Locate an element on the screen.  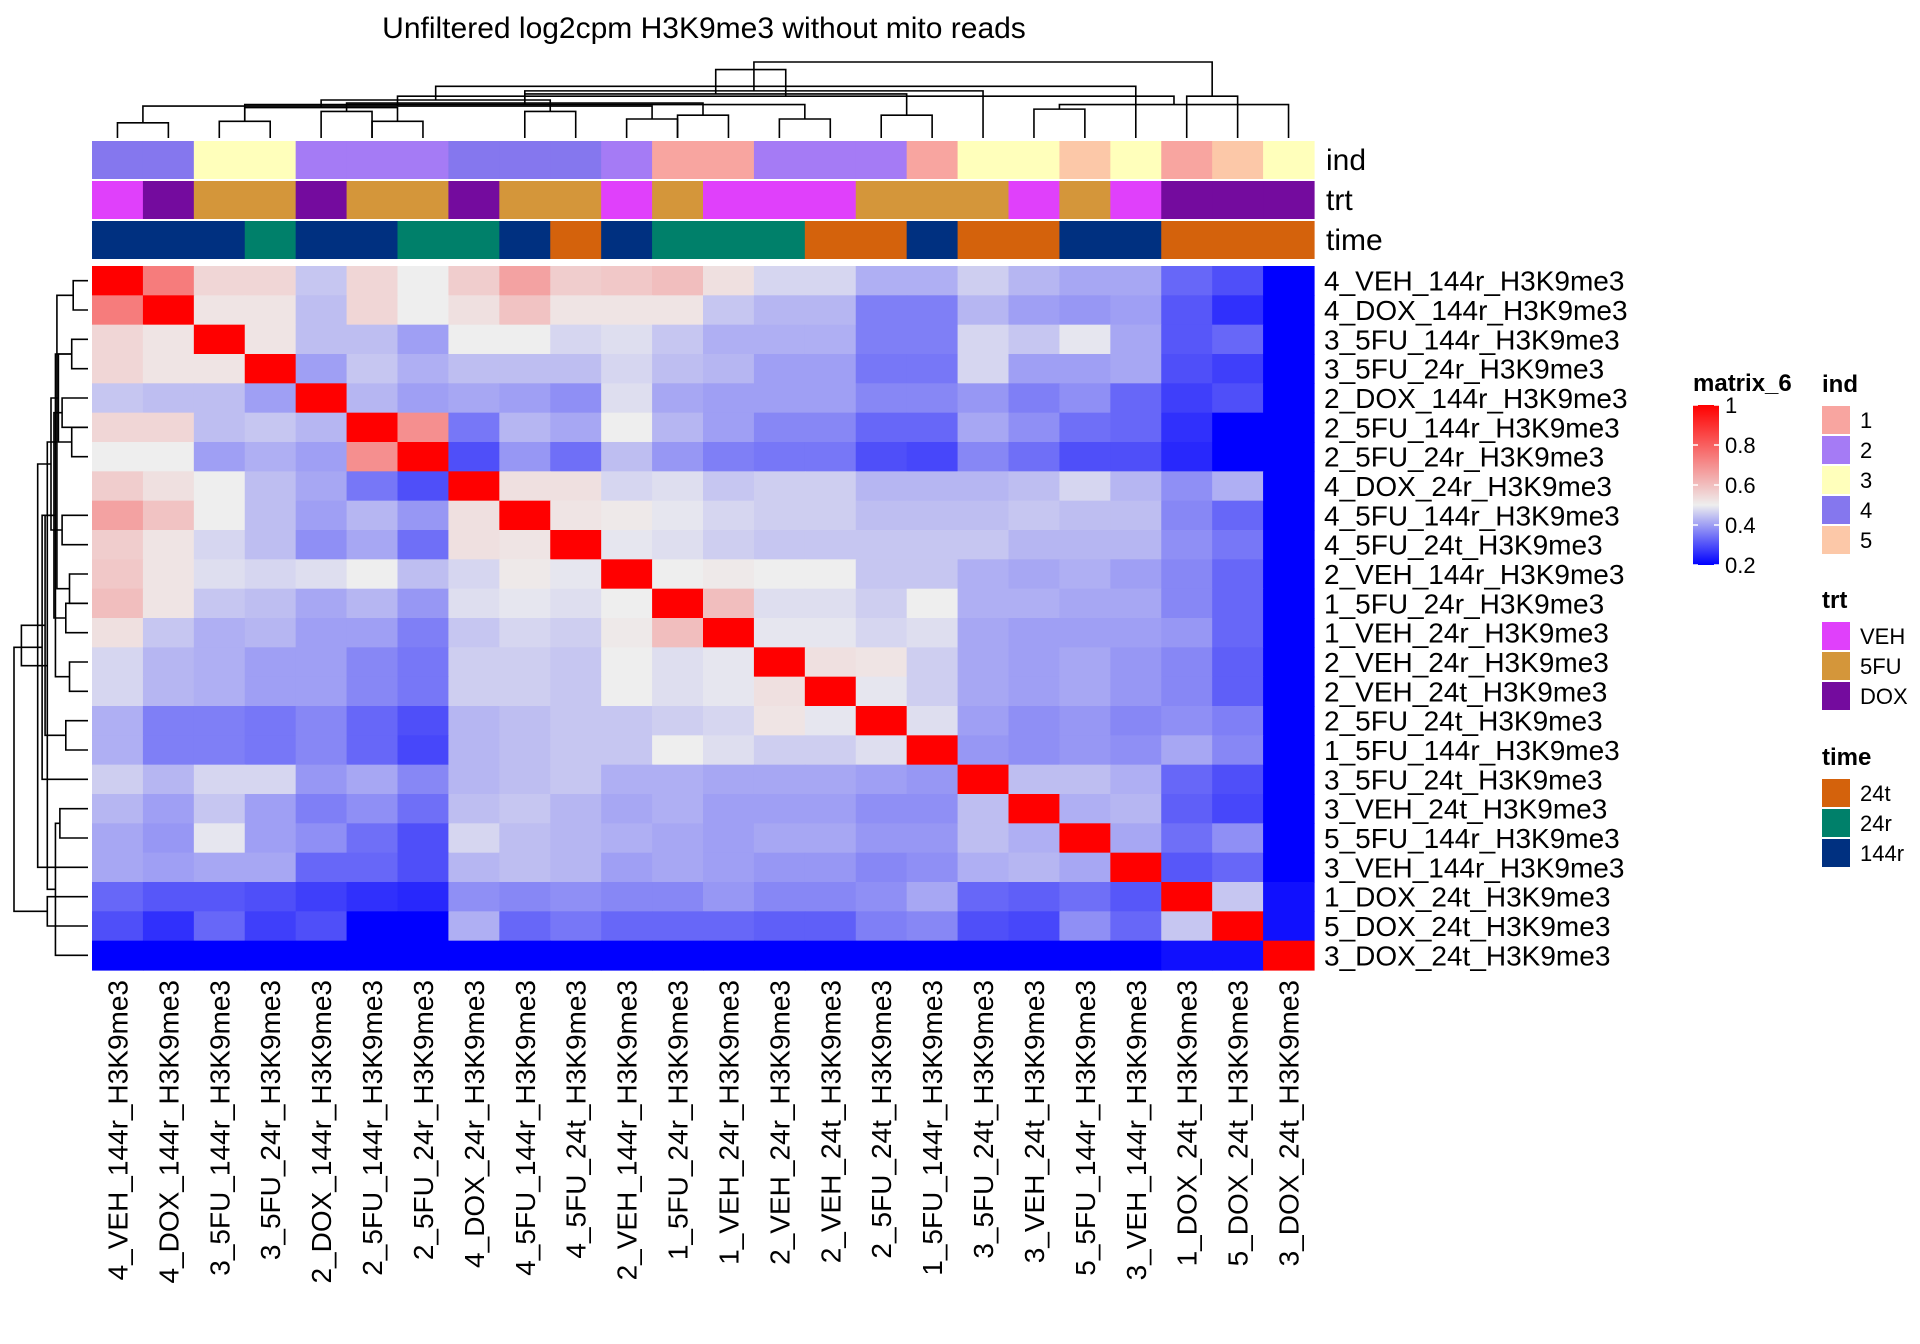
row-label: 3_VEH_144r_H3K9me3 is located at coordinates (1474, 867).